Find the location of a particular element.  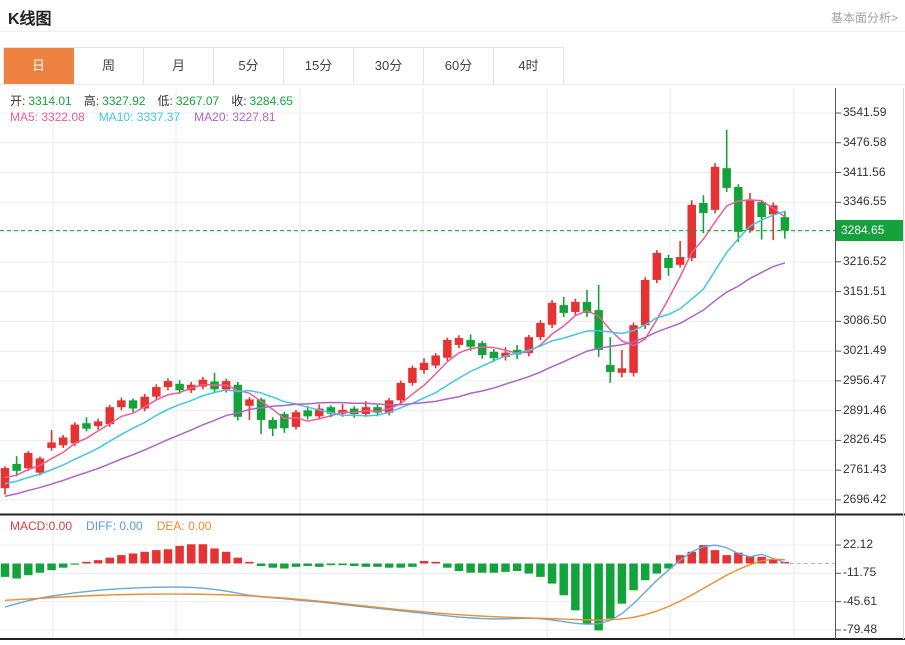

price-axis-label: 3476.58 is located at coordinates (865, 141).